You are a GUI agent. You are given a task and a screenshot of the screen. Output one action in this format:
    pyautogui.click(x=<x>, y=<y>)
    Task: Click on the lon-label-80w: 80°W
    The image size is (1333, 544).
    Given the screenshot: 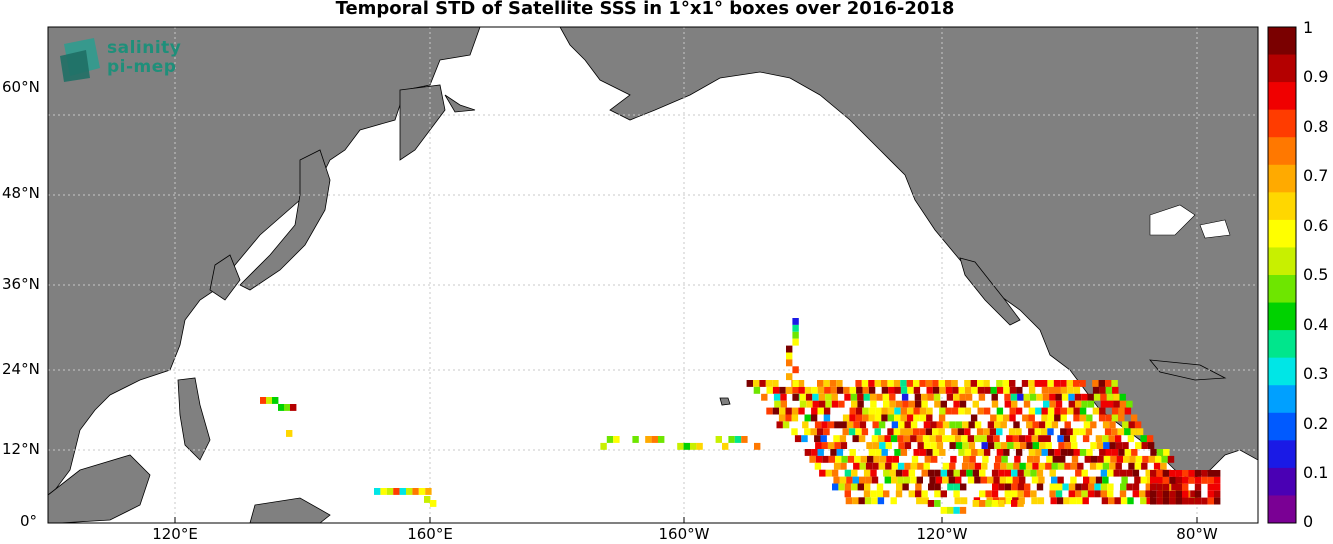 What is the action you would take?
    pyautogui.click(x=1197, y=534)
    